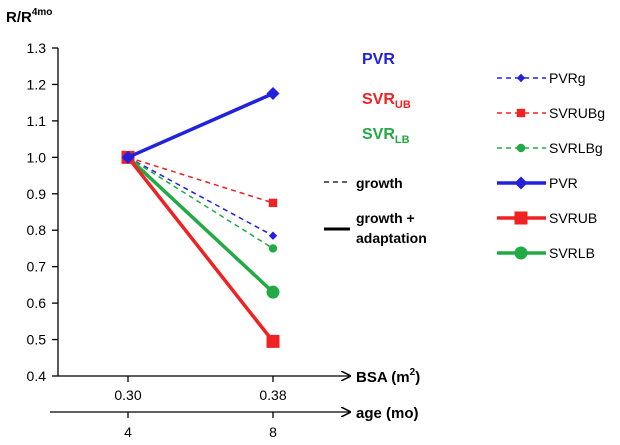 The width and height of the screenshot is (620, 445). I want to click on y-tick-label: 0.4, so click(37, 376).